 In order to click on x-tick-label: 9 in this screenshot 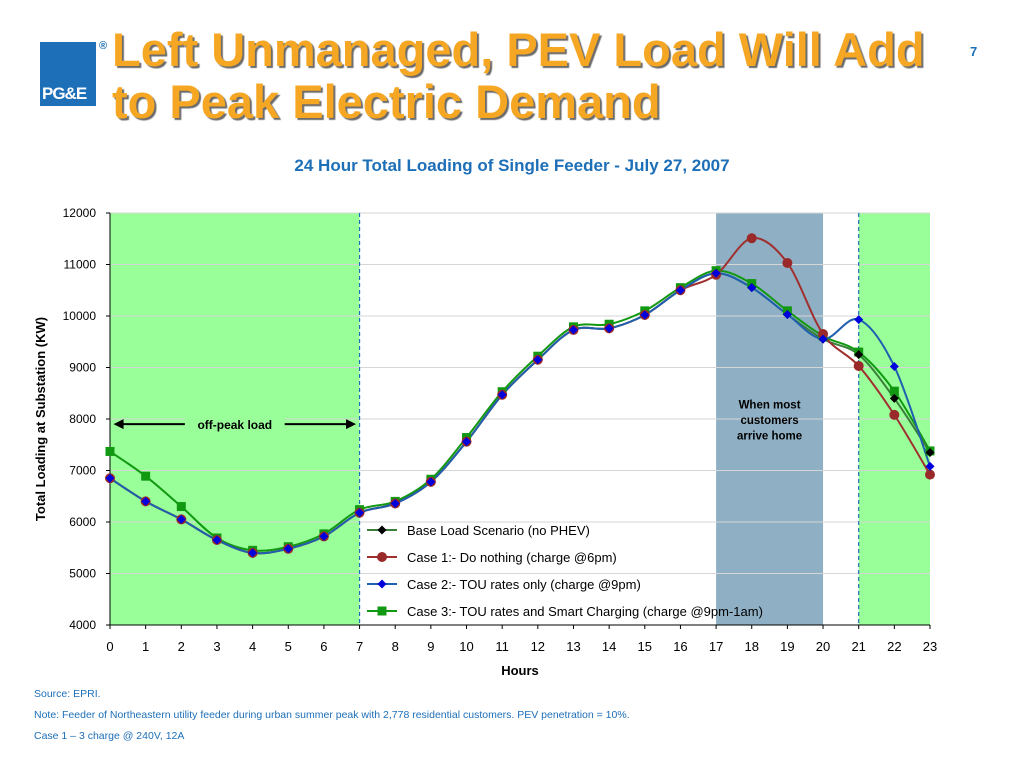, I will do `click(430, 646)`.